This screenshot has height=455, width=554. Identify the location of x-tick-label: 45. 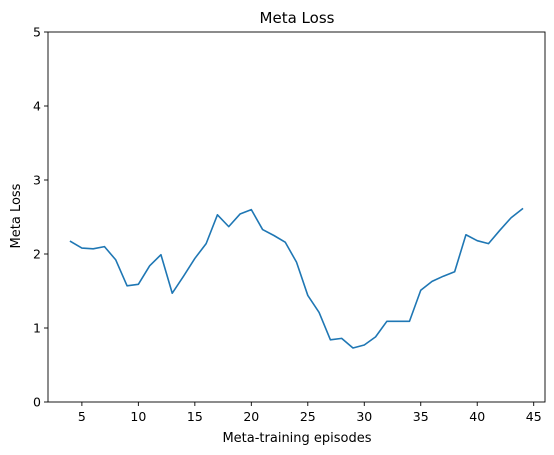
(534, 416).